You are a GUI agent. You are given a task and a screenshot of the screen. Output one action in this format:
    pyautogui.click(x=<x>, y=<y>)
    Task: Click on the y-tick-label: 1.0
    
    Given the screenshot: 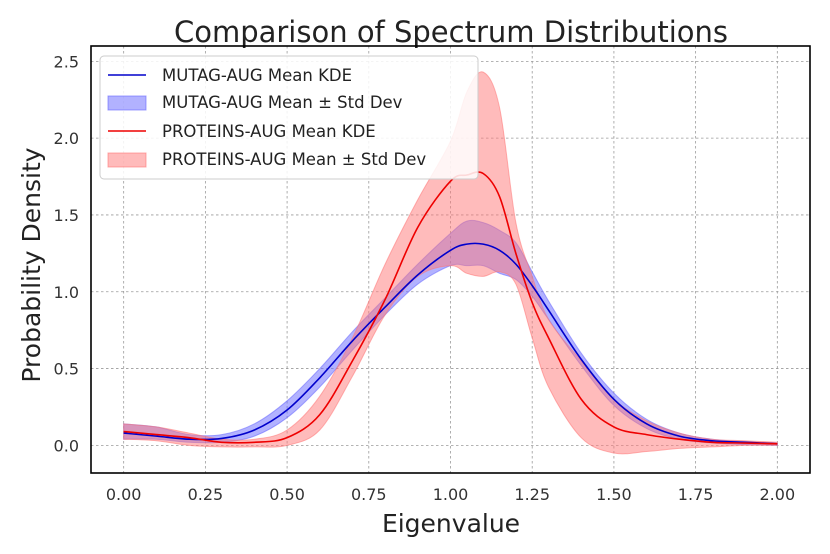 What is the action you would take?
    pyautogui.click(x=66, y=292)
    